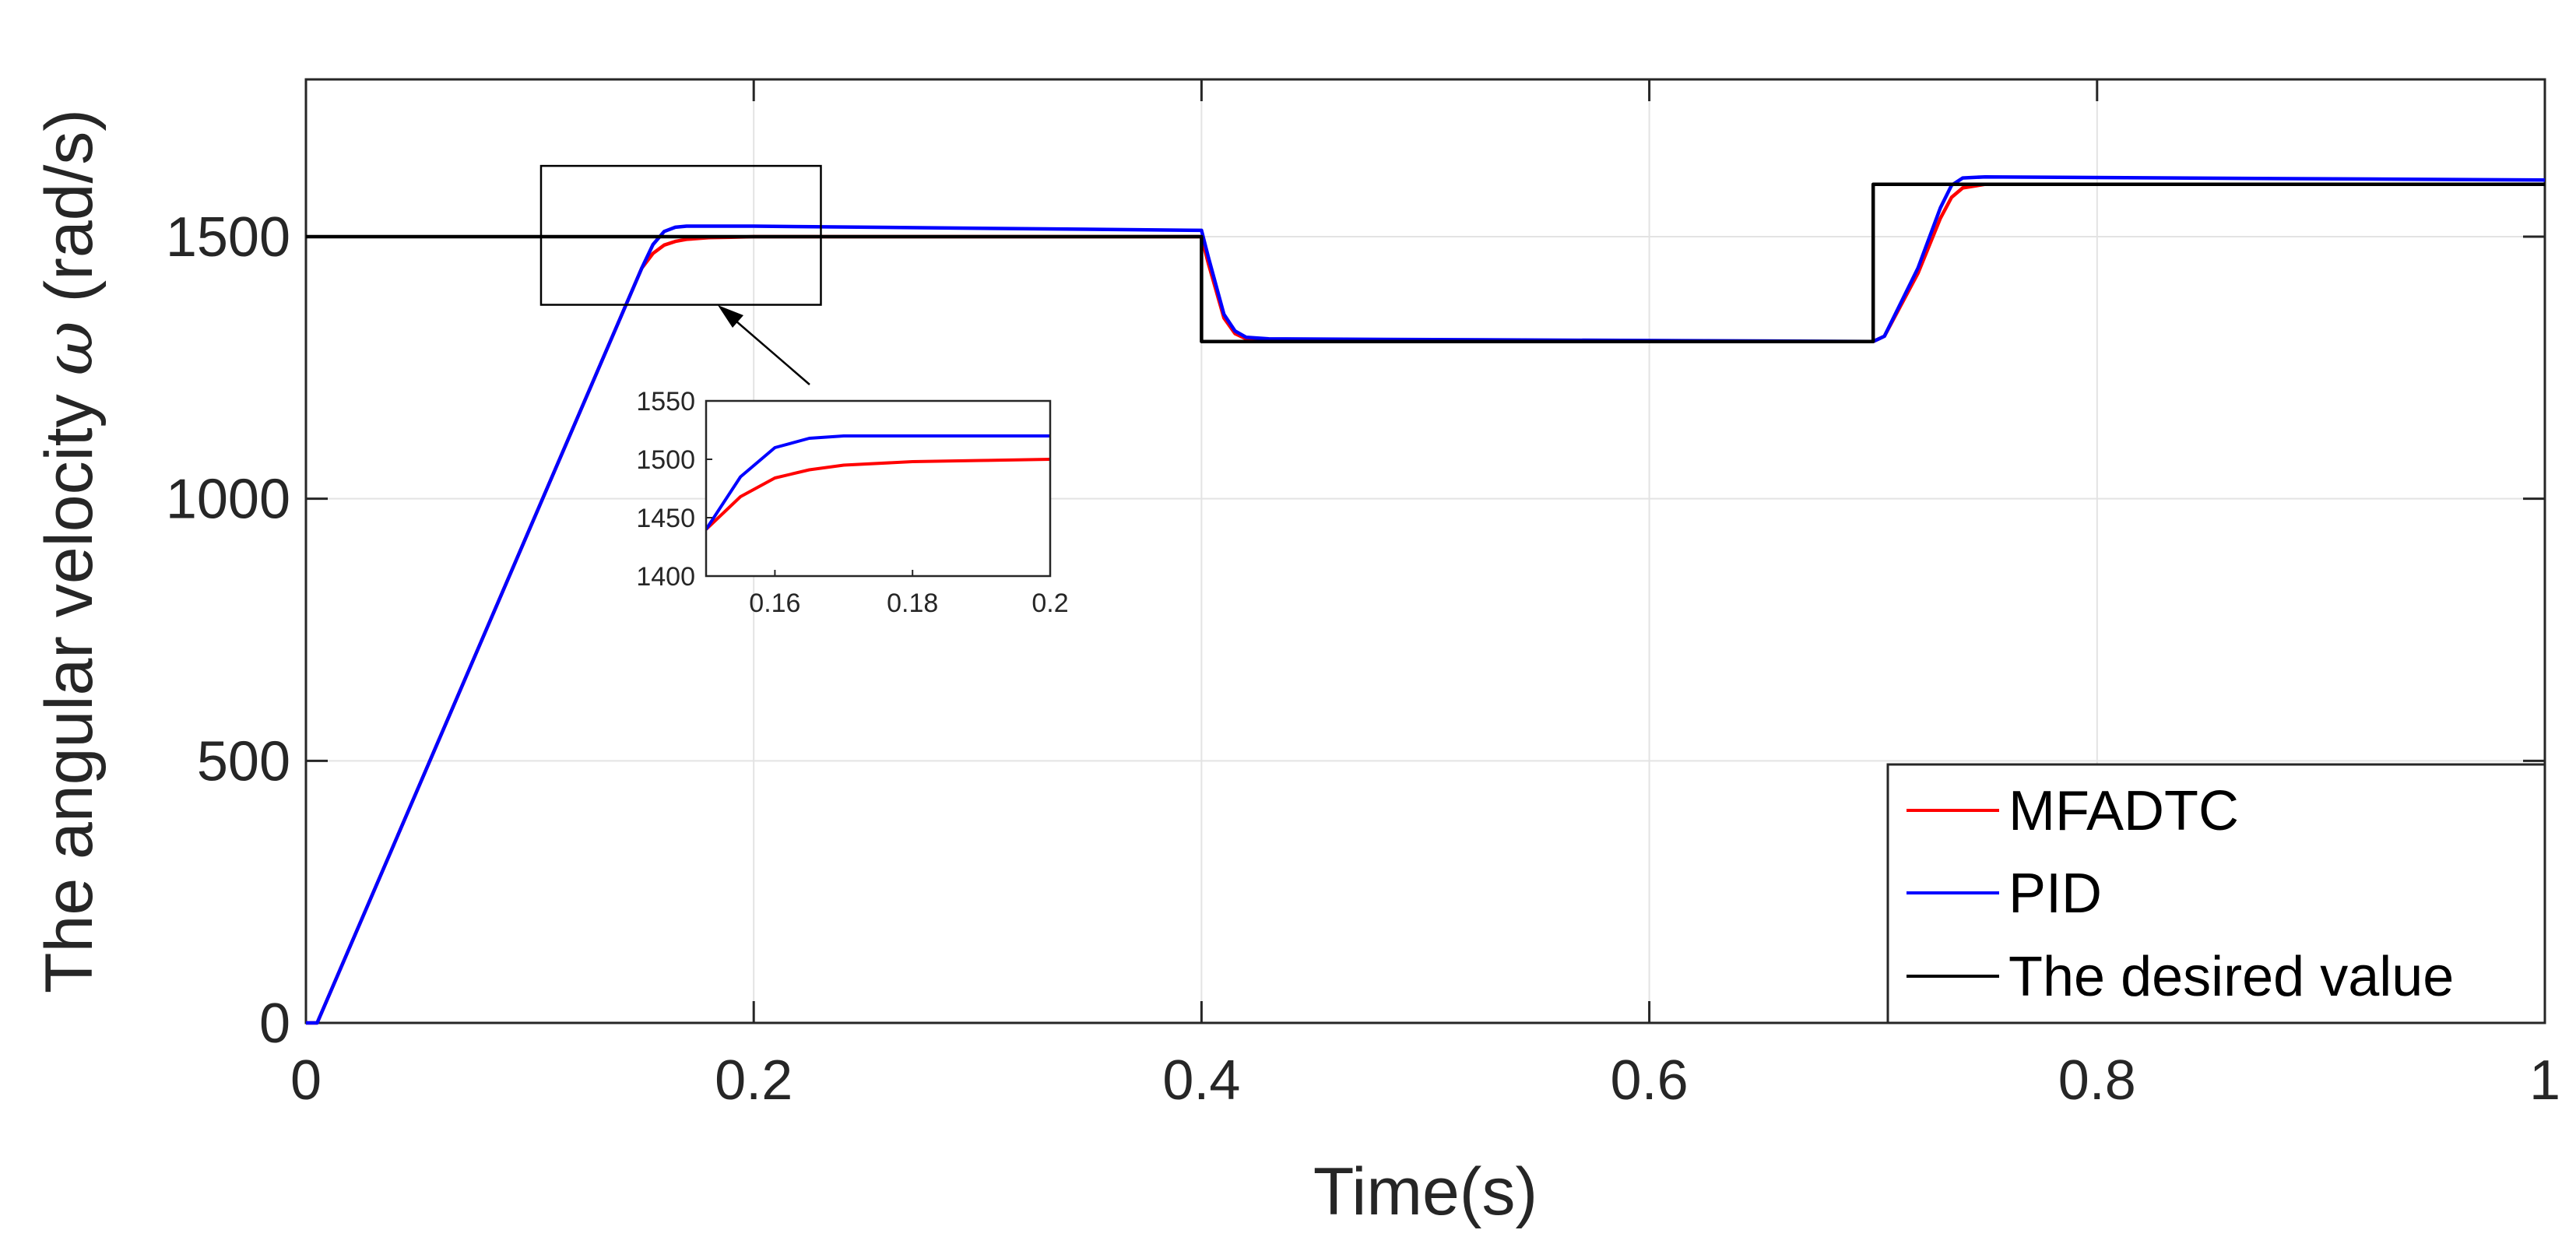 The height and width of the screenshot is (1251, 2576). I want to click on inset-y-tick-label: 1450, so click(666, 518).